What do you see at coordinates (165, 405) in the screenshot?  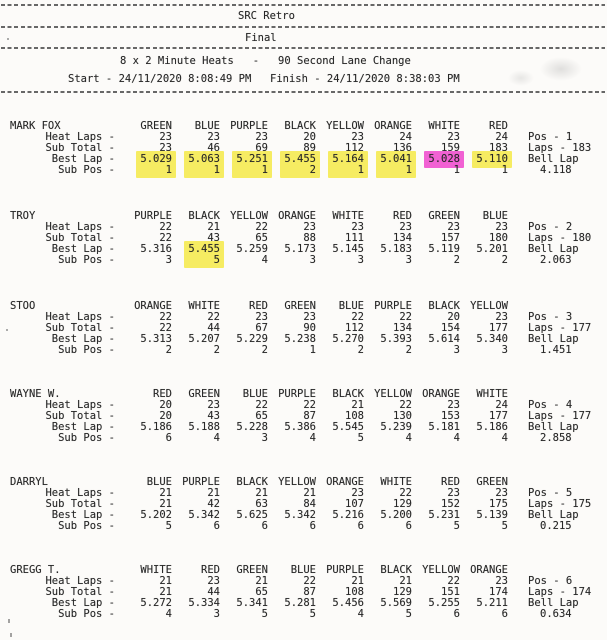 I see `heat-laps-value: 20` at bounding box center [165, 405].